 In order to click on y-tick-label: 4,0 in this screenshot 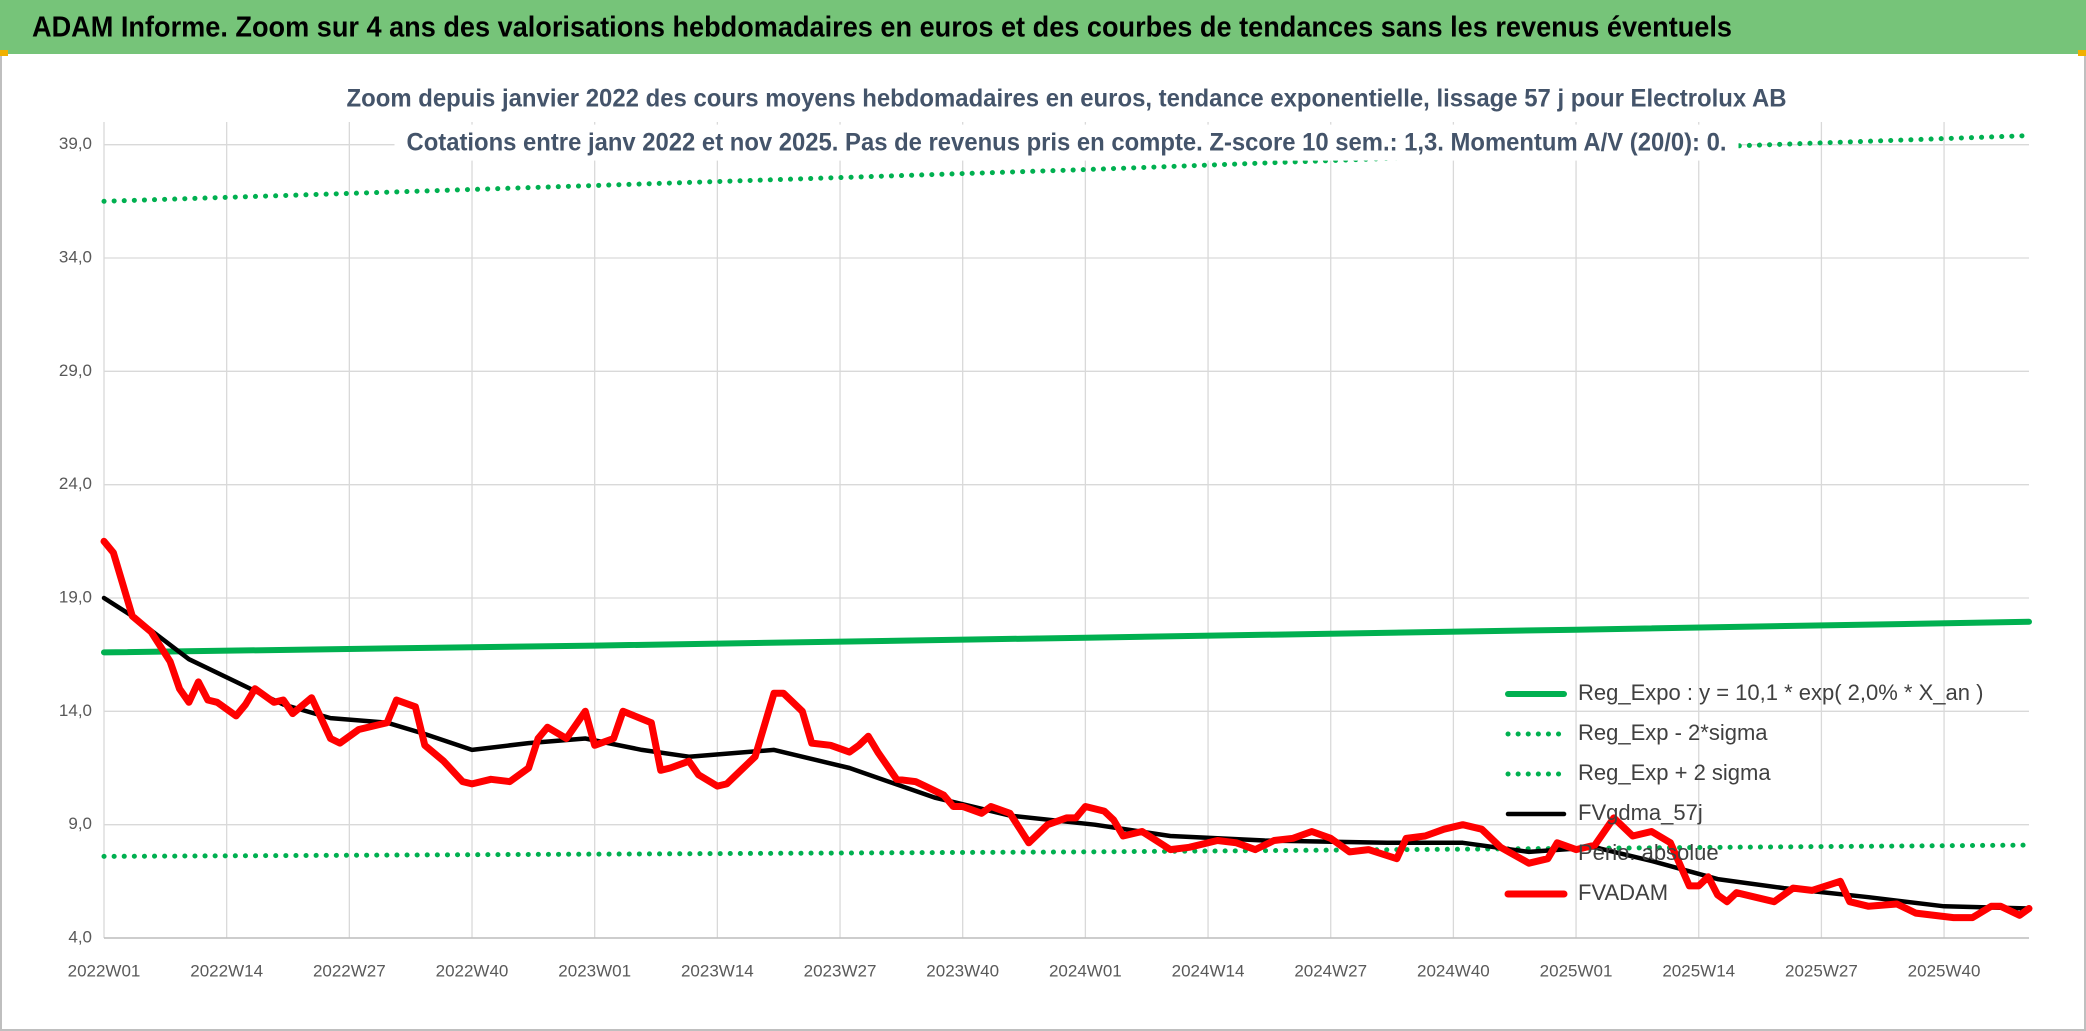, I will do `click(80, 936)`.